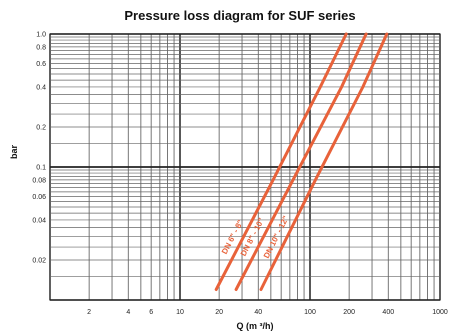 This screenshot has height=336, width=451. I want to click on x-tick-label: 40, so click(258, 312).